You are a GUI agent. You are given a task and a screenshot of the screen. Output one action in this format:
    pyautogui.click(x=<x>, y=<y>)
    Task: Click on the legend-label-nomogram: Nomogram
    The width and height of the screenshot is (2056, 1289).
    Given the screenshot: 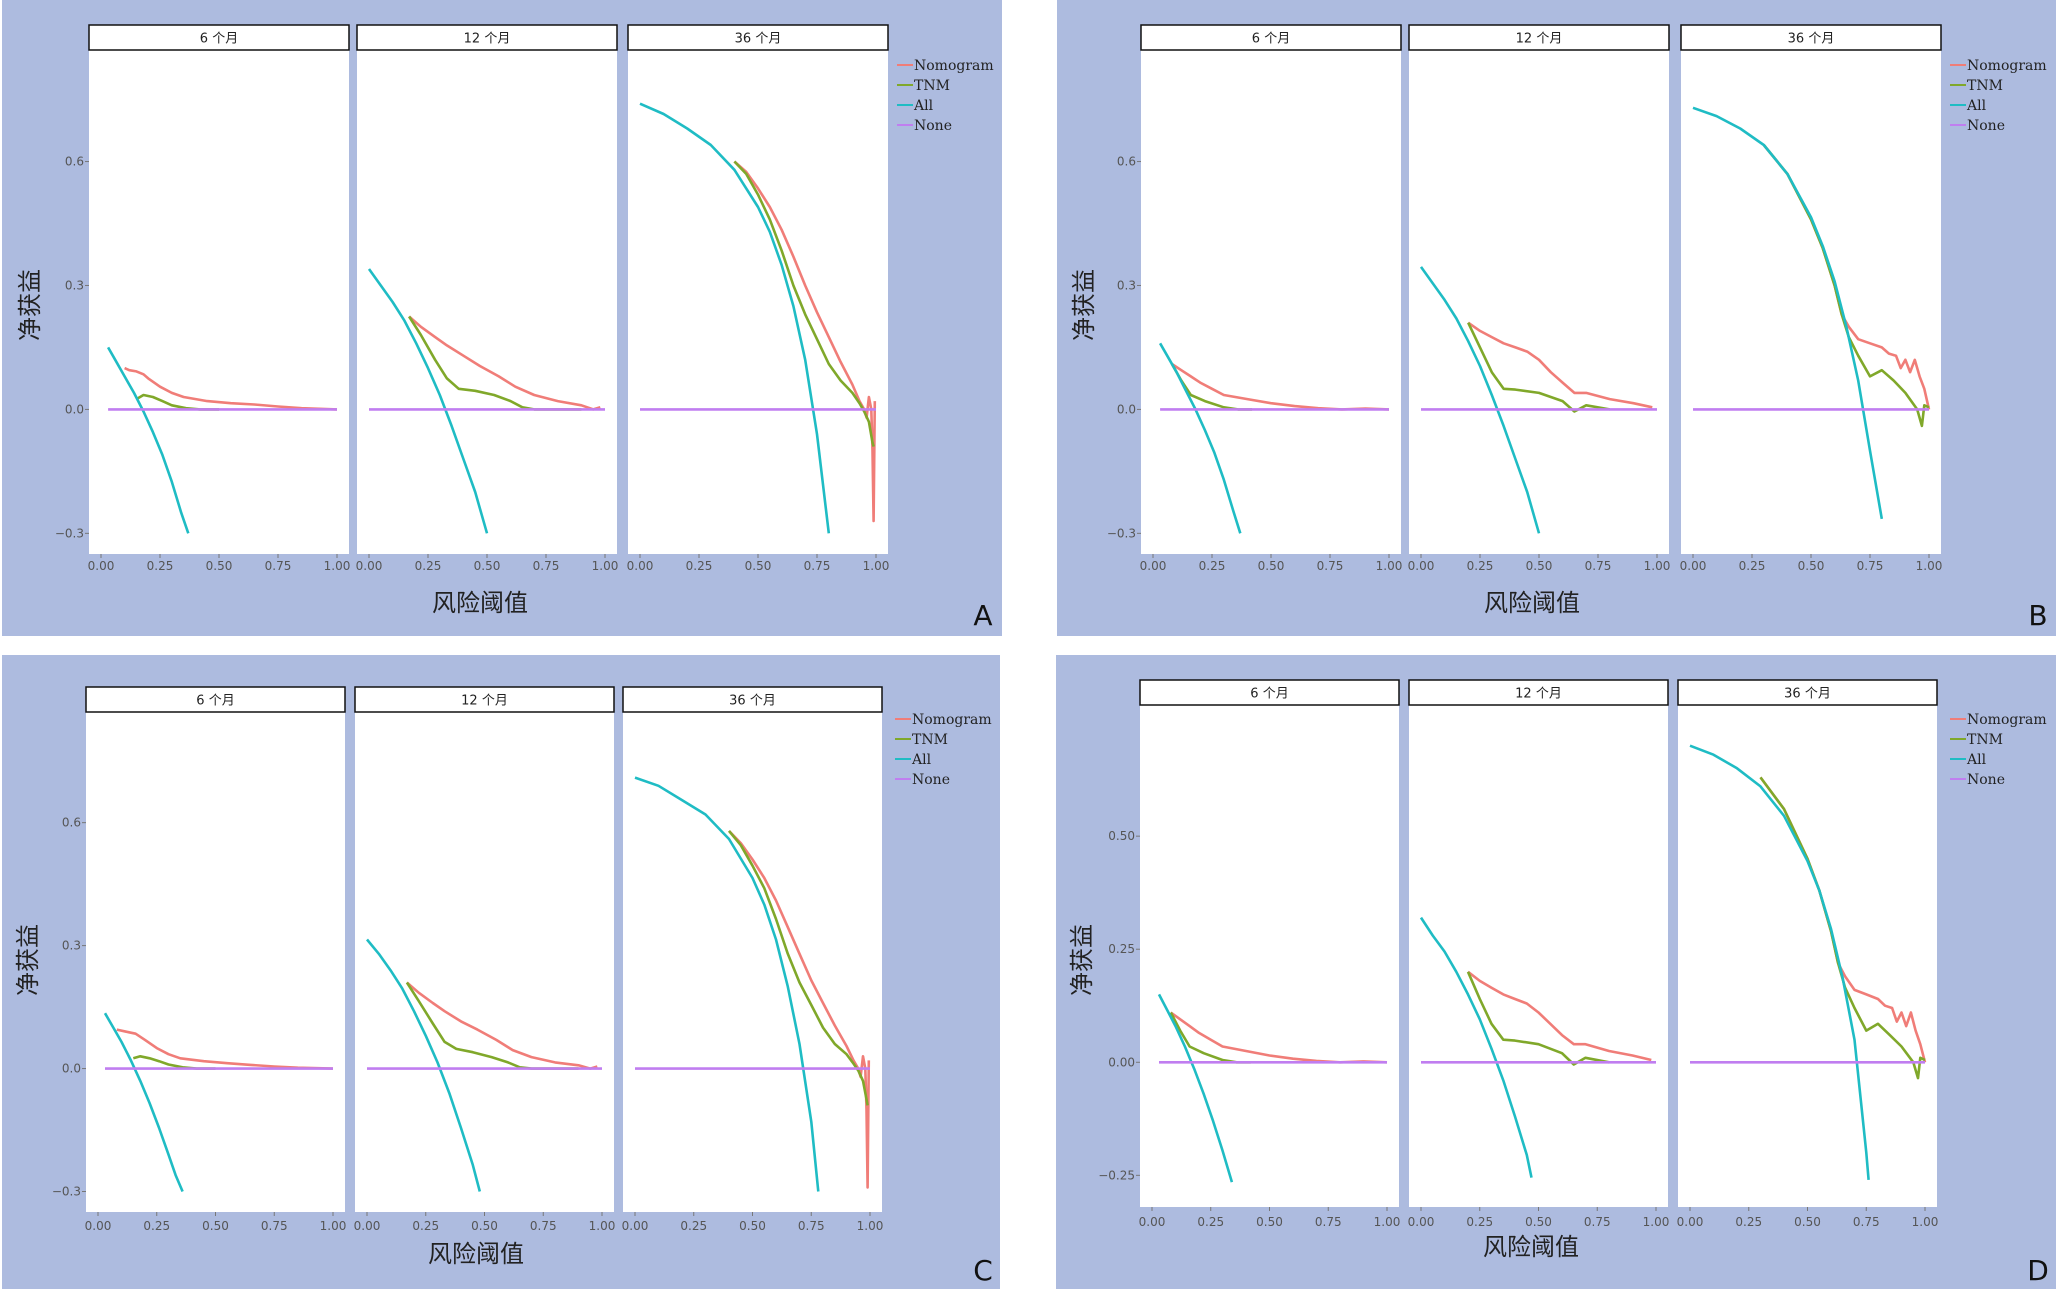 What is the action you would take?
    pyautogui.click(x=952, y=720)
    